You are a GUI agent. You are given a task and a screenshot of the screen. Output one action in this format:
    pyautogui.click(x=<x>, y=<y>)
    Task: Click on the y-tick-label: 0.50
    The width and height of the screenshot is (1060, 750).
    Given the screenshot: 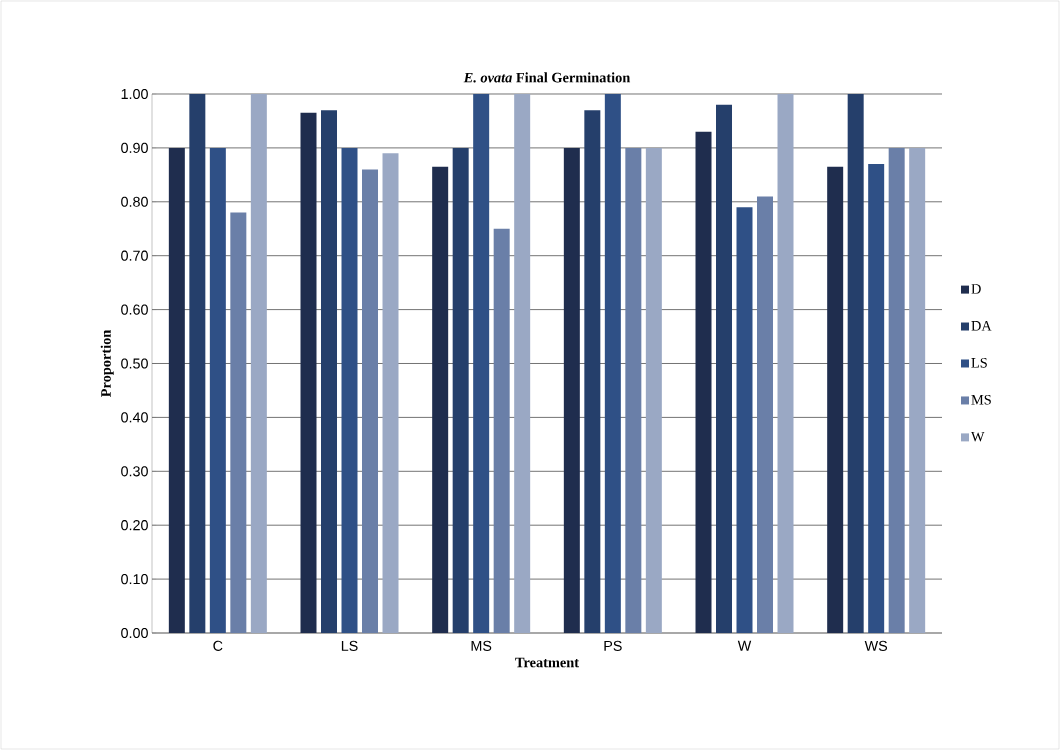 What is the action you would take?
    pyautogui.click(x=134, y=363)
    